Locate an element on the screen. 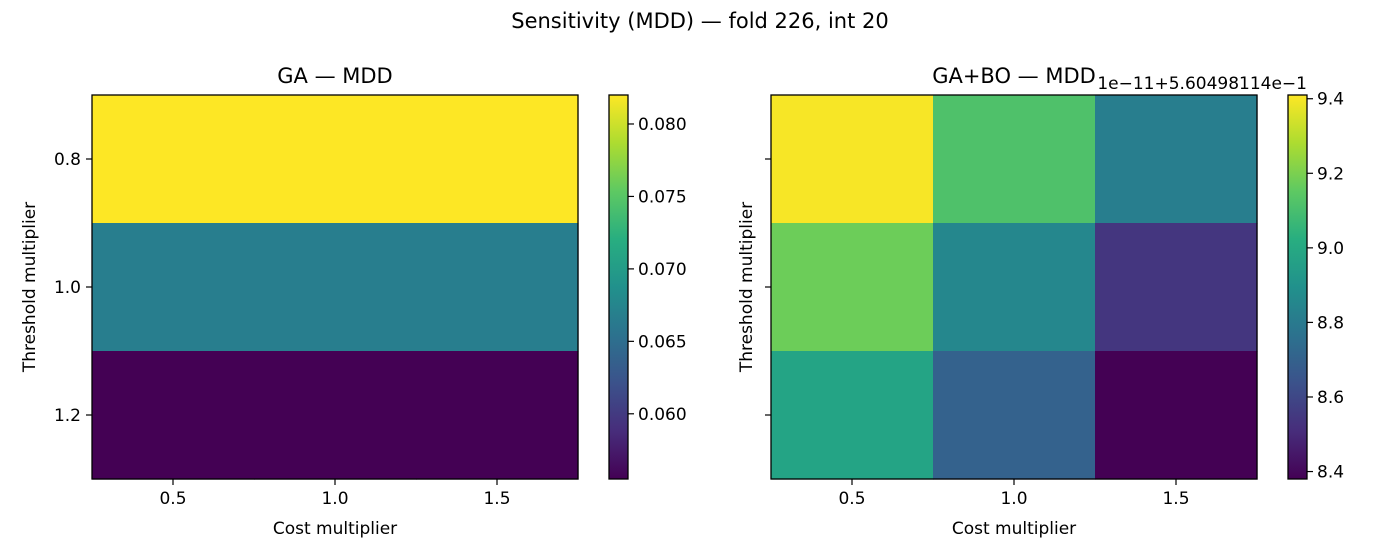 Image resolution: width=1400 pixels, height=560 pixels. heatmap-gabo-cell-r0-c2 is located at coordinates (1176, 159).